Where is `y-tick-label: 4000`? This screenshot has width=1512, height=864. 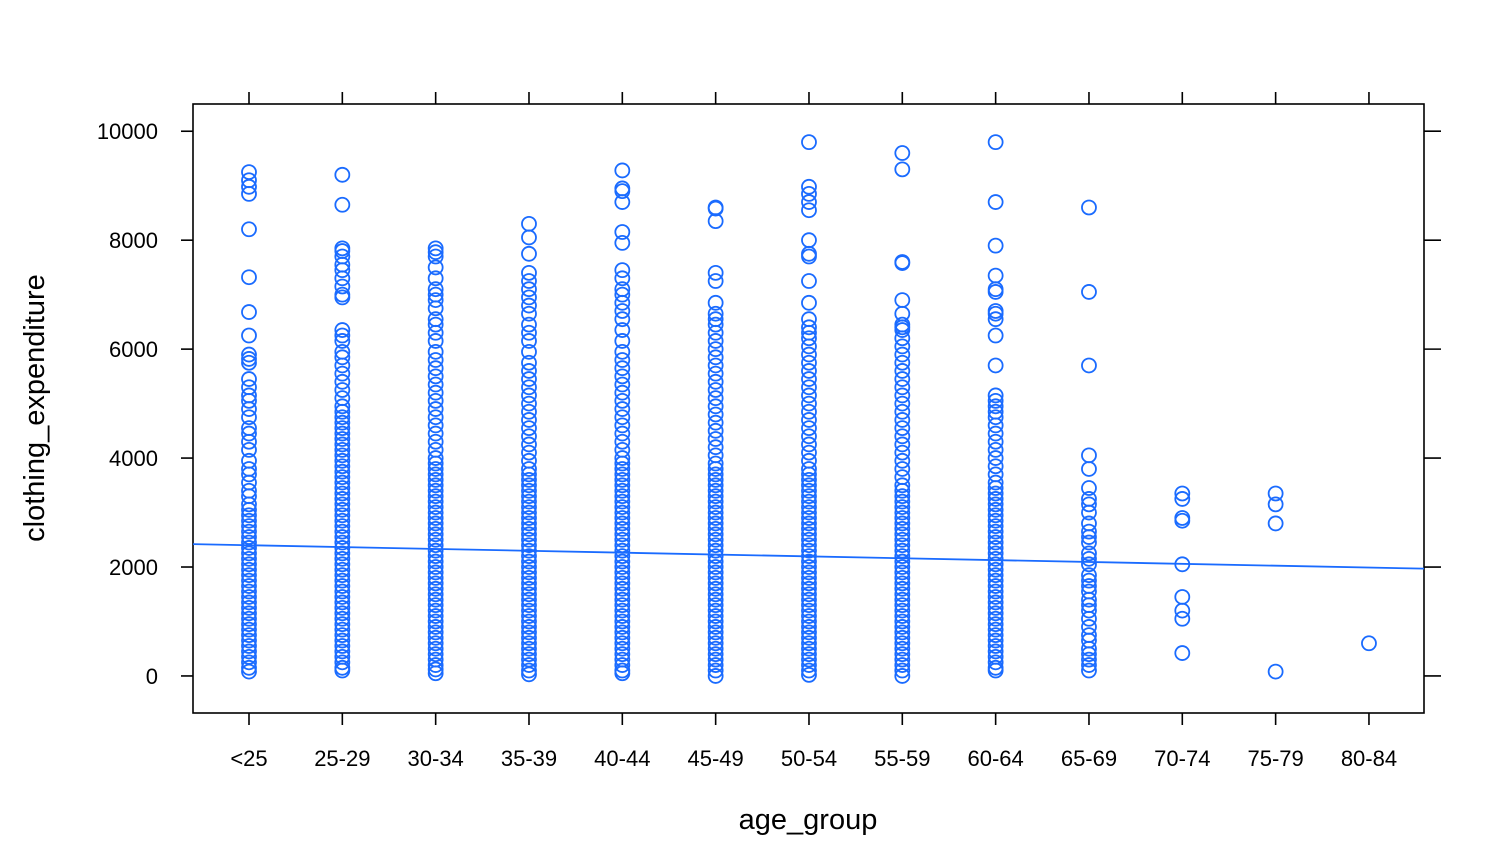 y-tick-label: 4000 is located at coordinates (133, 458).